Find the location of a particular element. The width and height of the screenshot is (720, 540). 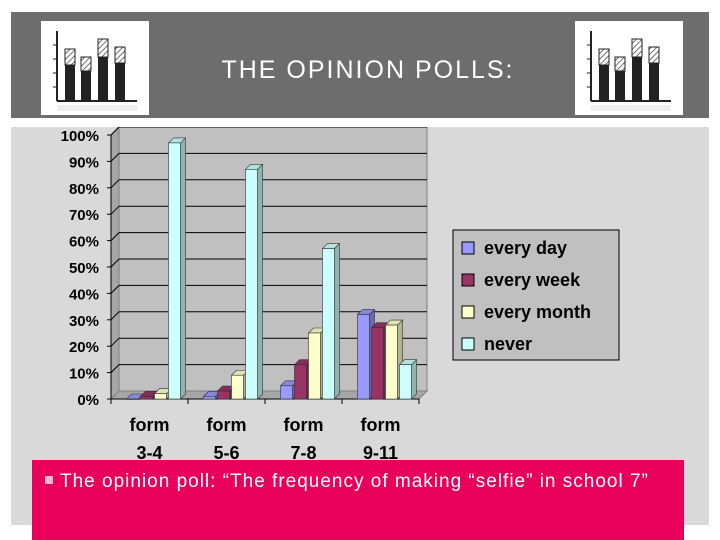

y-tick-label: 80% is located at coordinates (84, 189).